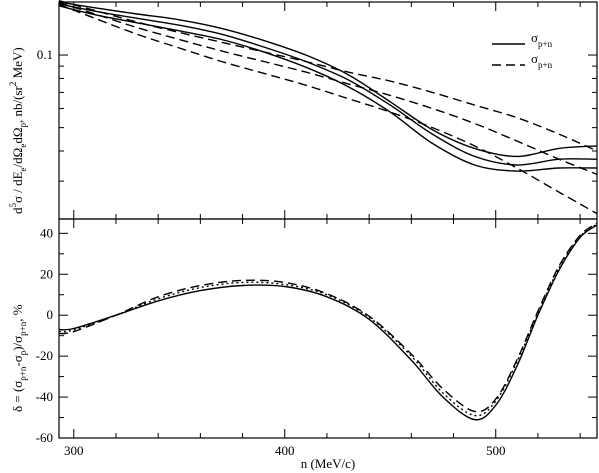 This screenshot has width=599, height=473. Describe the element at coordinates (542, 60) in the screenshot. I see `legend-entry-2: σp+n` at that location.